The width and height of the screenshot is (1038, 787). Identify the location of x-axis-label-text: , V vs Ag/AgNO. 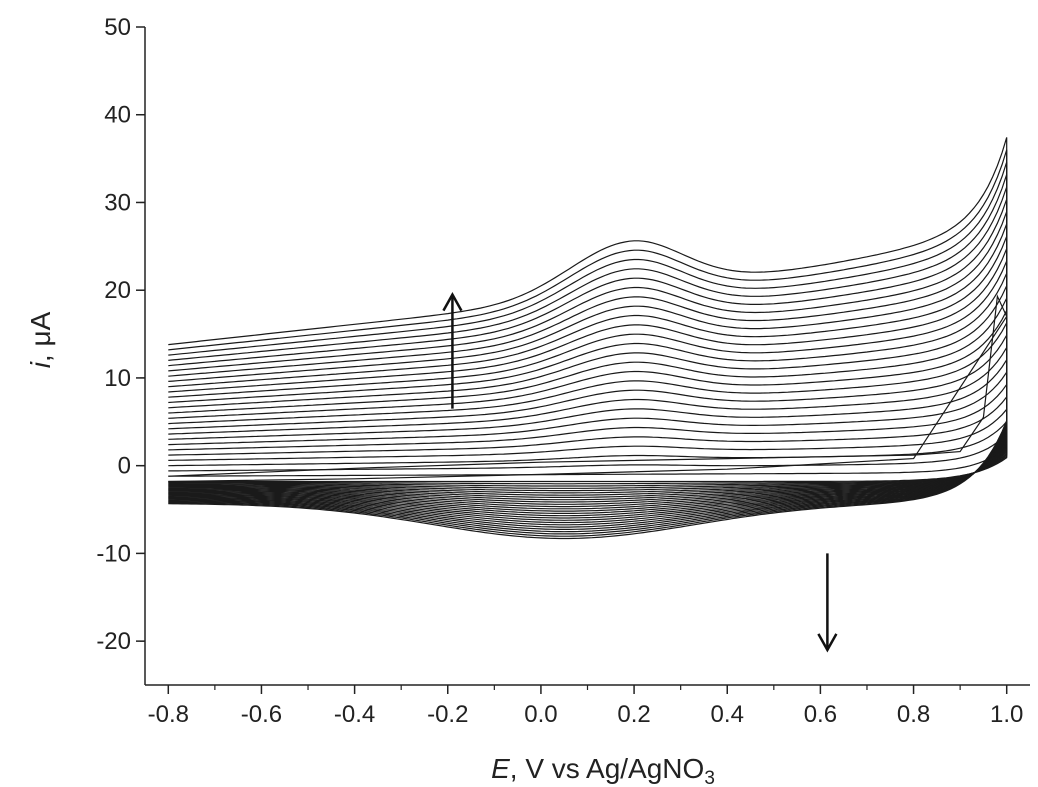
(607, 768).